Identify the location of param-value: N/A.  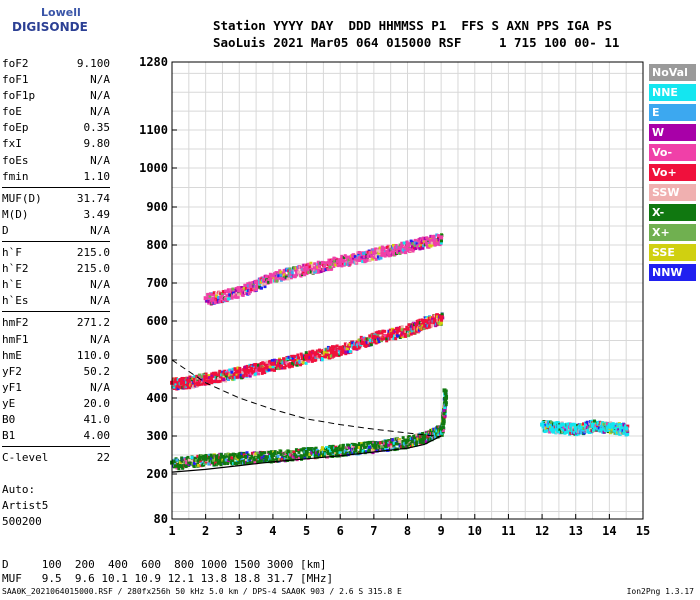
(100, 339).